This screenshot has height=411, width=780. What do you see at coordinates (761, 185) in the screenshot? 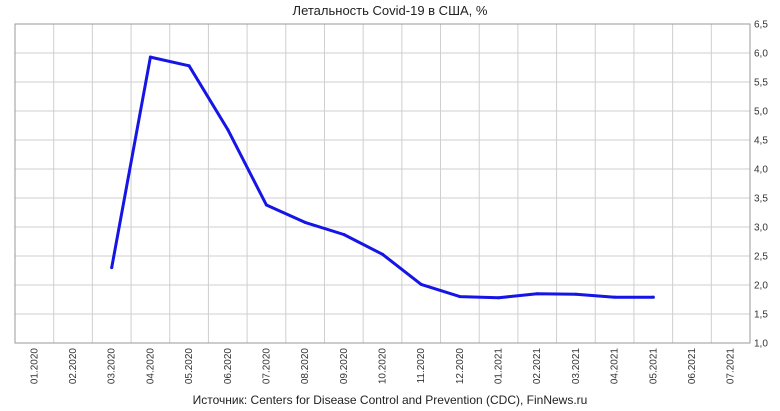
I see `y-axis-ticks: 1,0 1,5 2,0 2,5 3,0 3,5 4,0 4,5 5,0 5,5 6,0 6,5` at bounding box center [761, 185].